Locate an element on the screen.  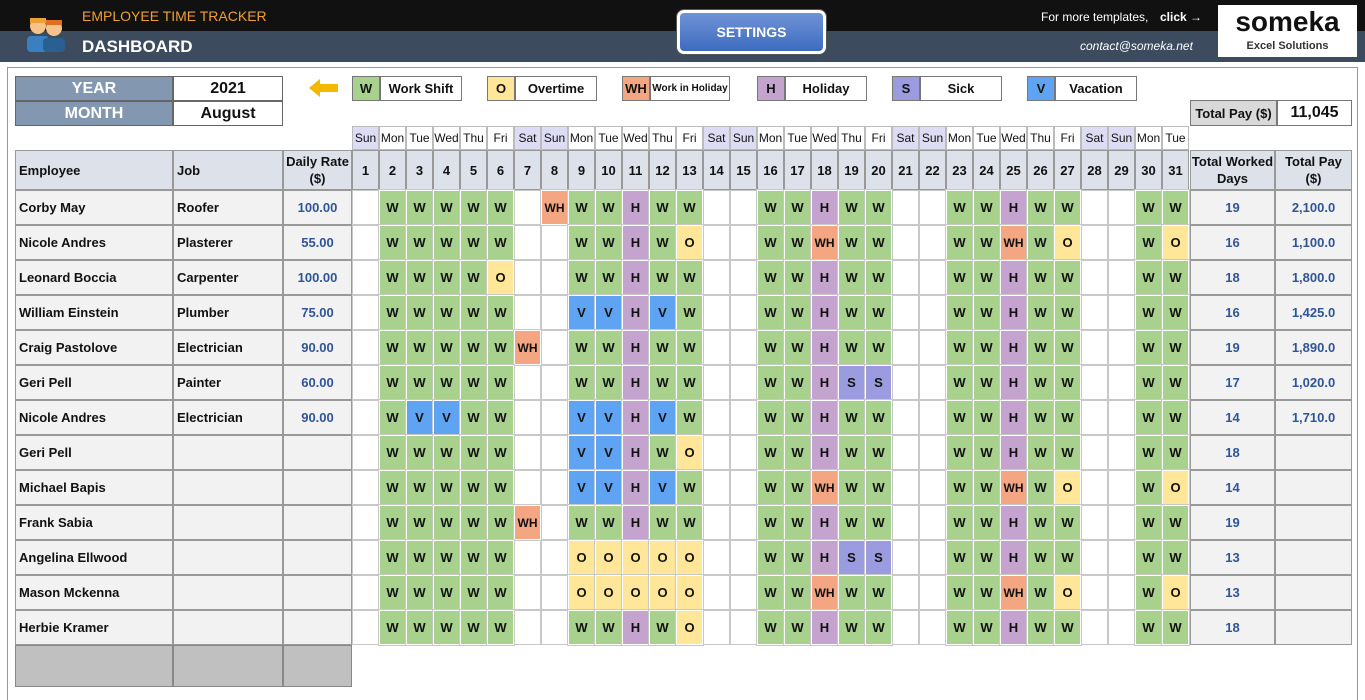
day-number: 12 is located at coordinates (662, 170).